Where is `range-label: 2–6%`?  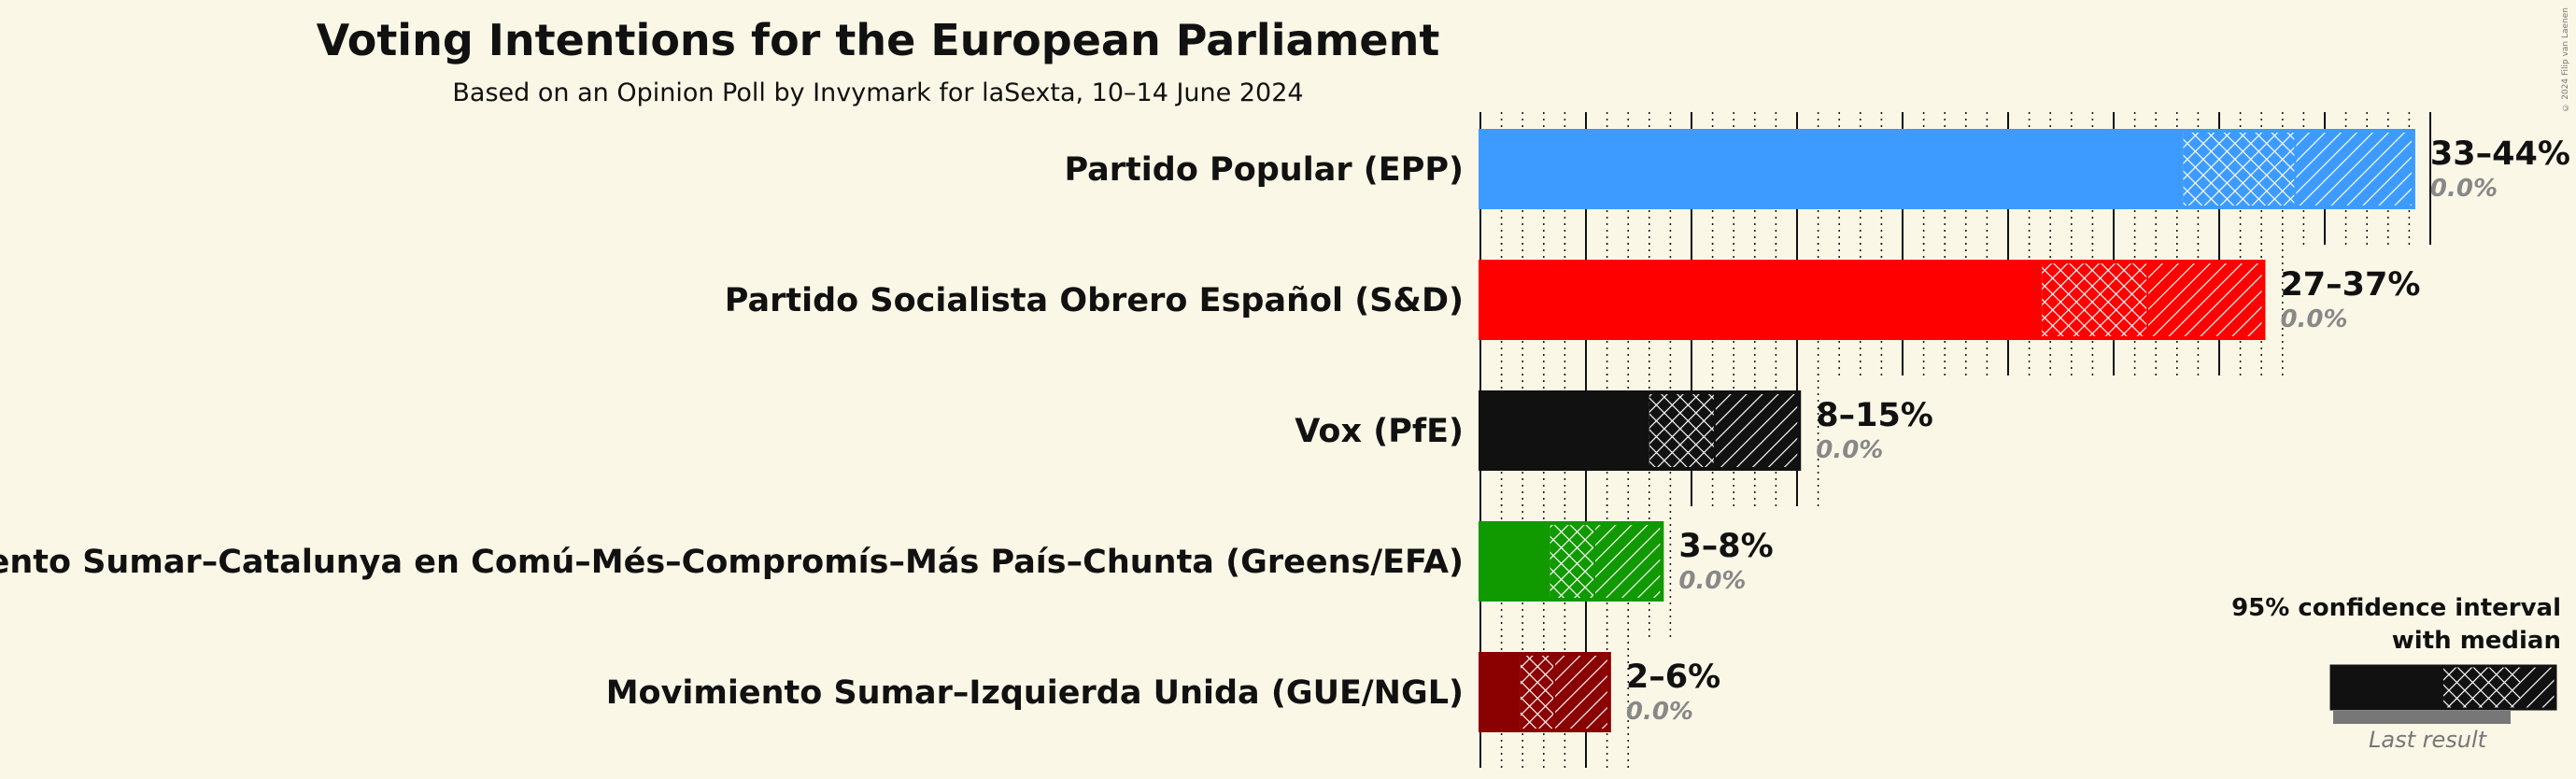
range-label: 2–6% is located at coordinates (1673, 677).